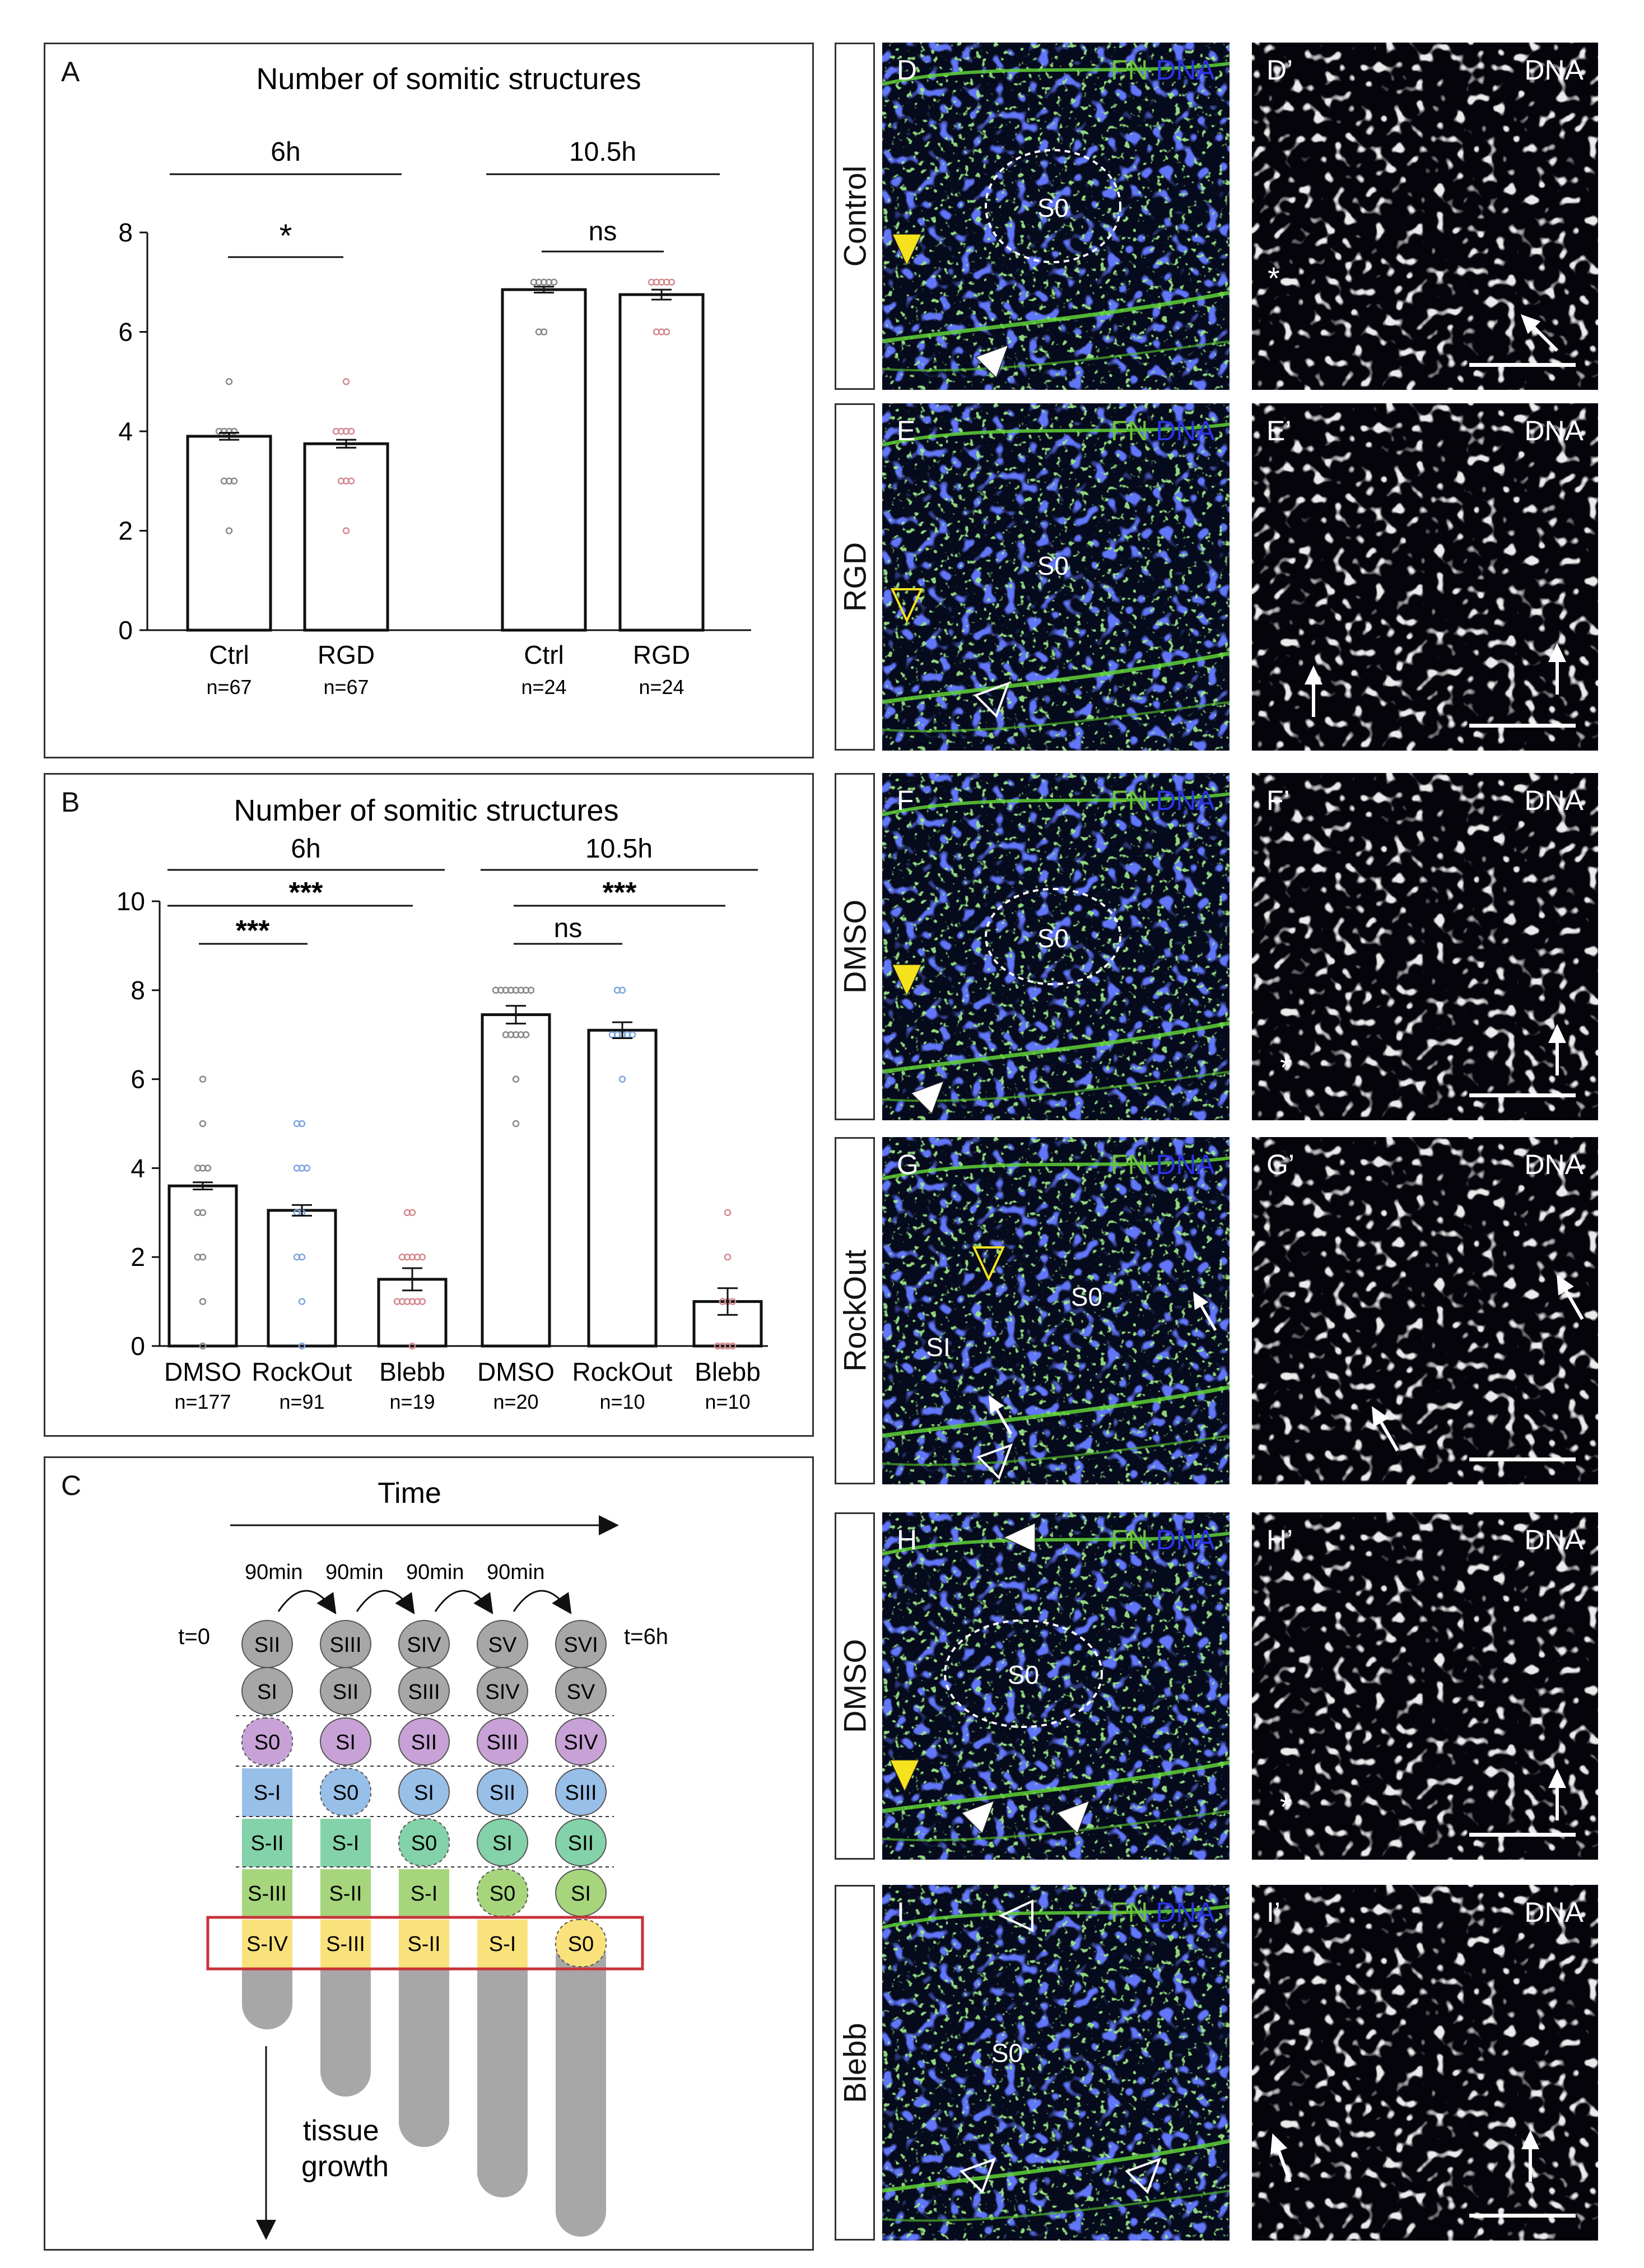 This screenshot has width=1644, height=2268. What do you see at coordinates (581, 1894) in the screenshot?
I see `segment-label: SI` at bounding box center [581, 1894].